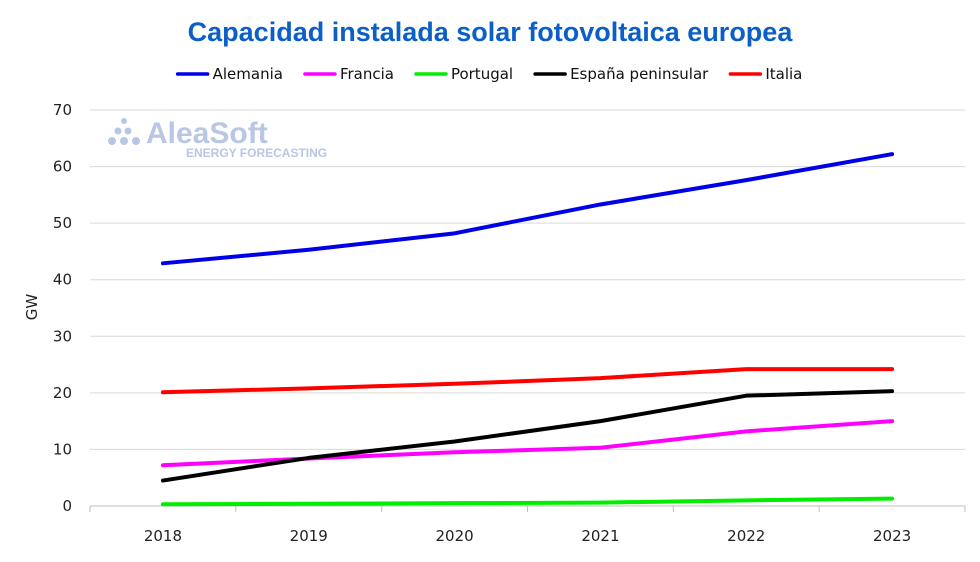  I want to click on x-tick-labels: 2018 2019 2020 2021 2022 2023, so click(527, 536).